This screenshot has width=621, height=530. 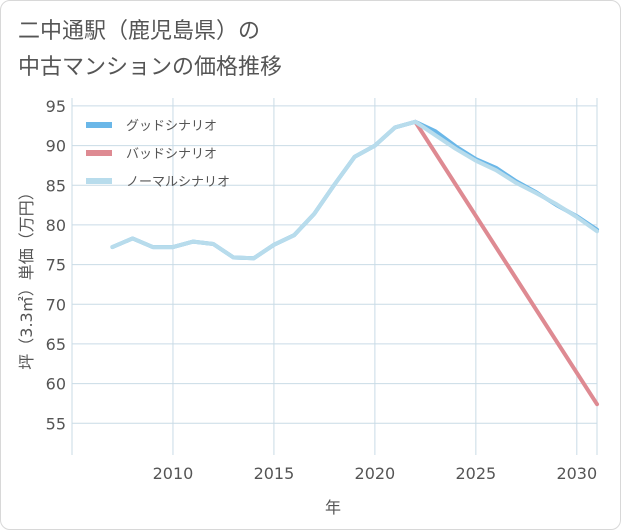 What do you see at coordinates (178, 182) in the screenshot?
I see `legend-label: ノーマルシナリオ` at bounding box center [178, 182].